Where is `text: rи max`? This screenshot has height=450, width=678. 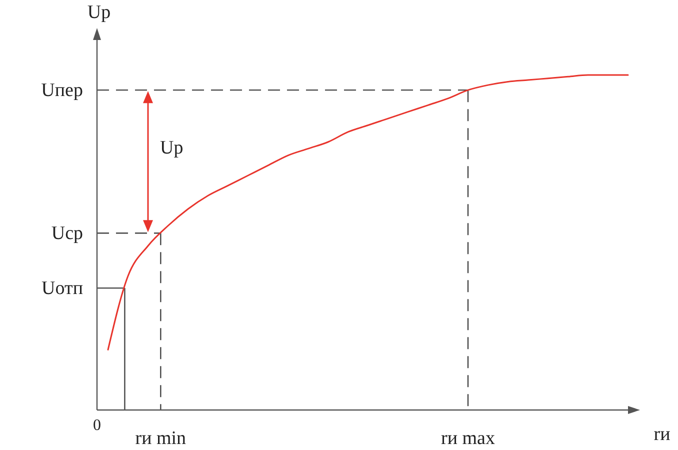
text: rи max is located at coordinates (468, 438).